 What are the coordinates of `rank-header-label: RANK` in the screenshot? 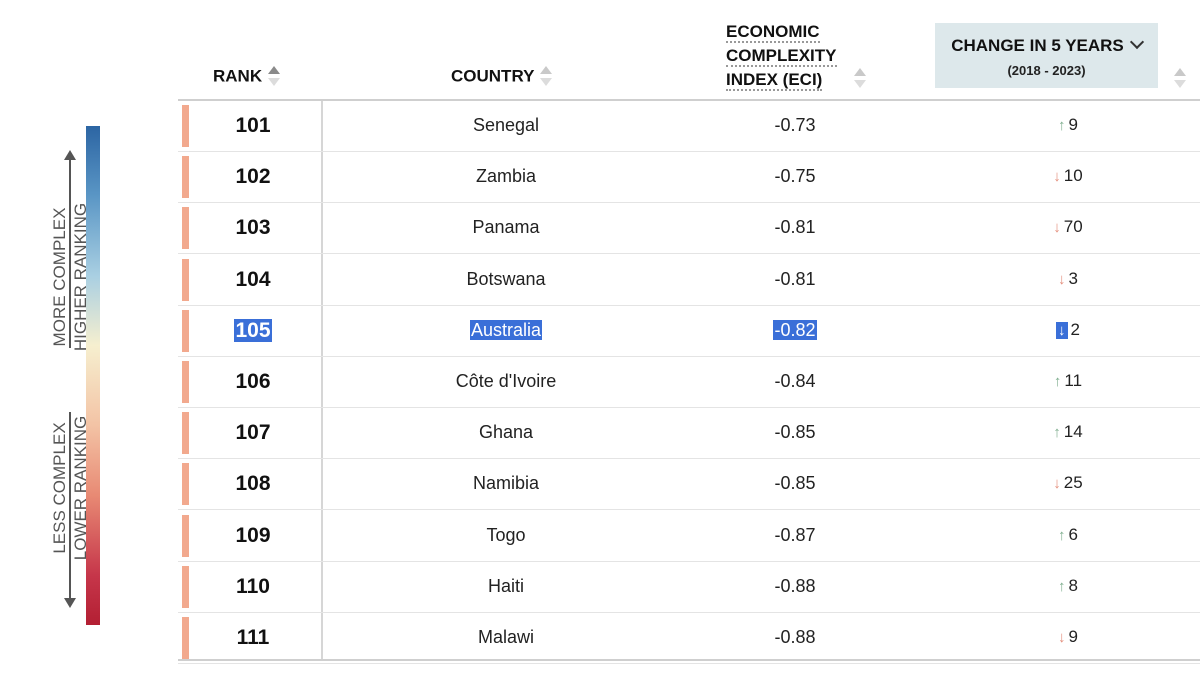 It's located at (238, 76).